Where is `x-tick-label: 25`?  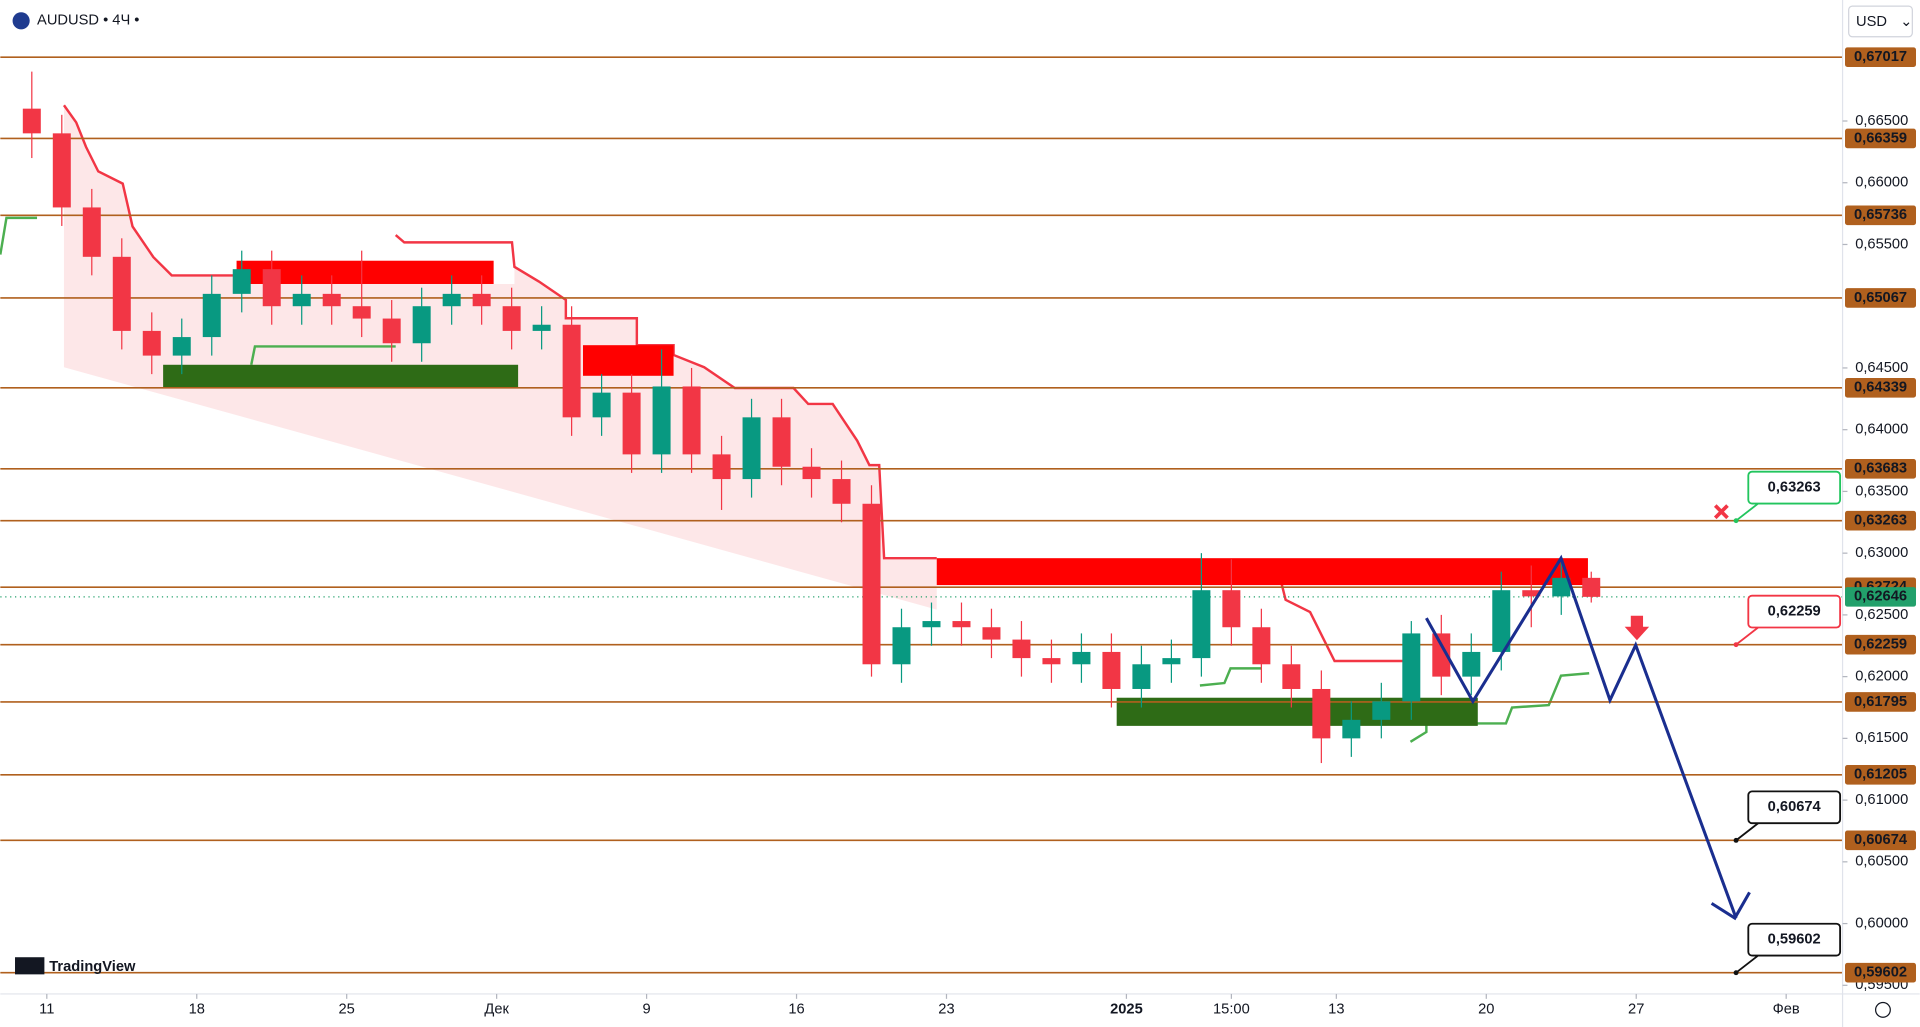 x-tick-label: 25 is located at coordinates (347, 1010).